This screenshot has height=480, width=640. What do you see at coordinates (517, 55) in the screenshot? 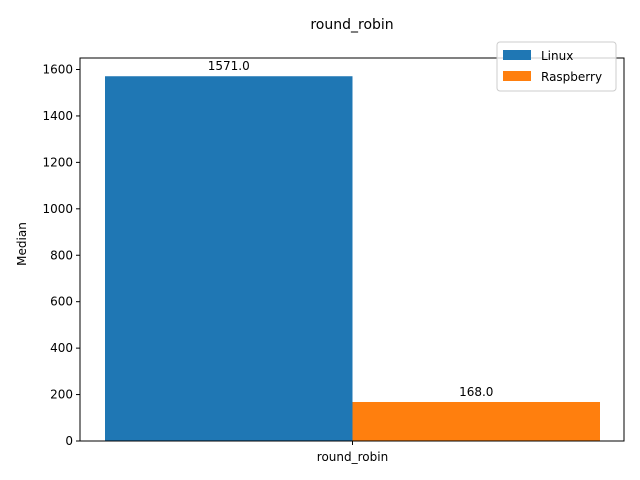
I see `legend-swatch-linux` at bounding box center [517, 55].